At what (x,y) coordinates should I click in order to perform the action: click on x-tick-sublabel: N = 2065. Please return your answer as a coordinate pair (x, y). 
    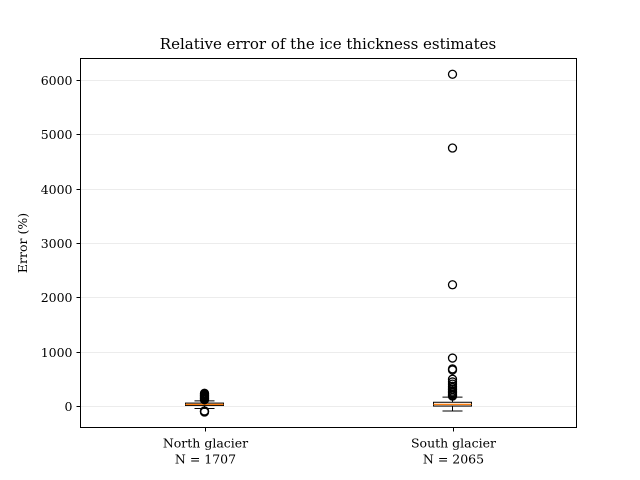
    Looking at the image, I should click on (453, 459).